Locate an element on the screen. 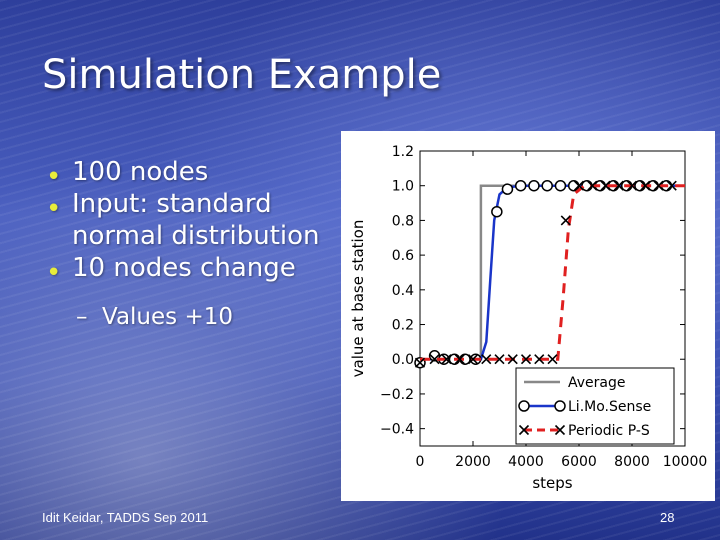 The height and width of the screenshot is (540, 720). series-line is located at coordinates (552, 272).